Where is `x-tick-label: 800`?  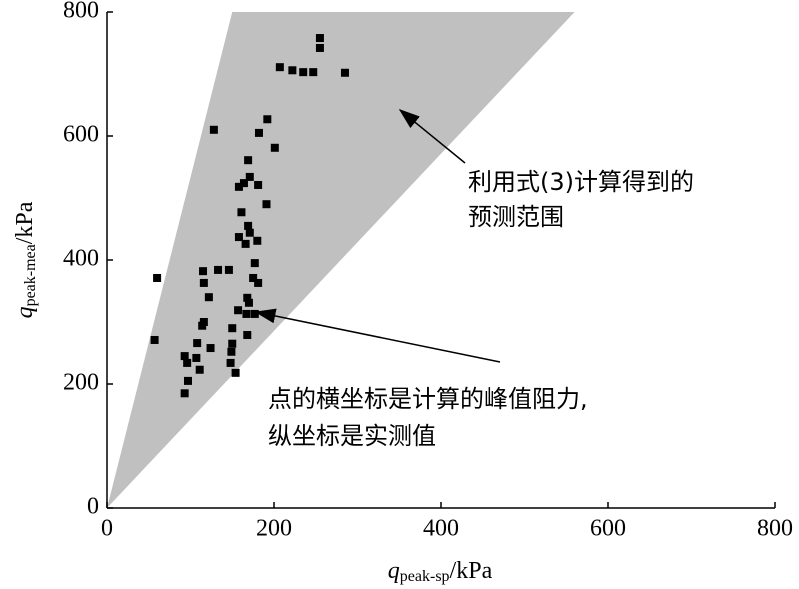
x-tick-label: 800 is located at coordinates (775, 529).